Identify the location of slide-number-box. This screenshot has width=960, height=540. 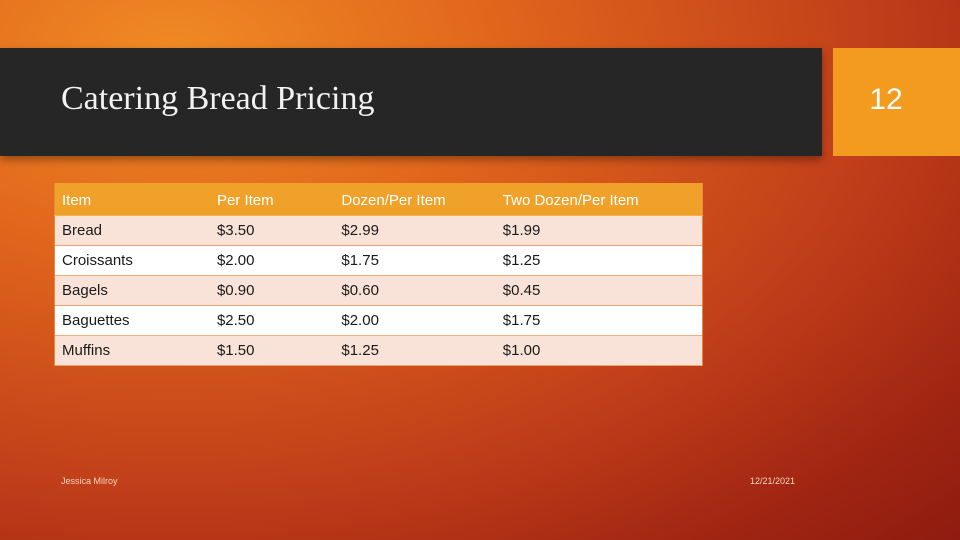
(896, 102).